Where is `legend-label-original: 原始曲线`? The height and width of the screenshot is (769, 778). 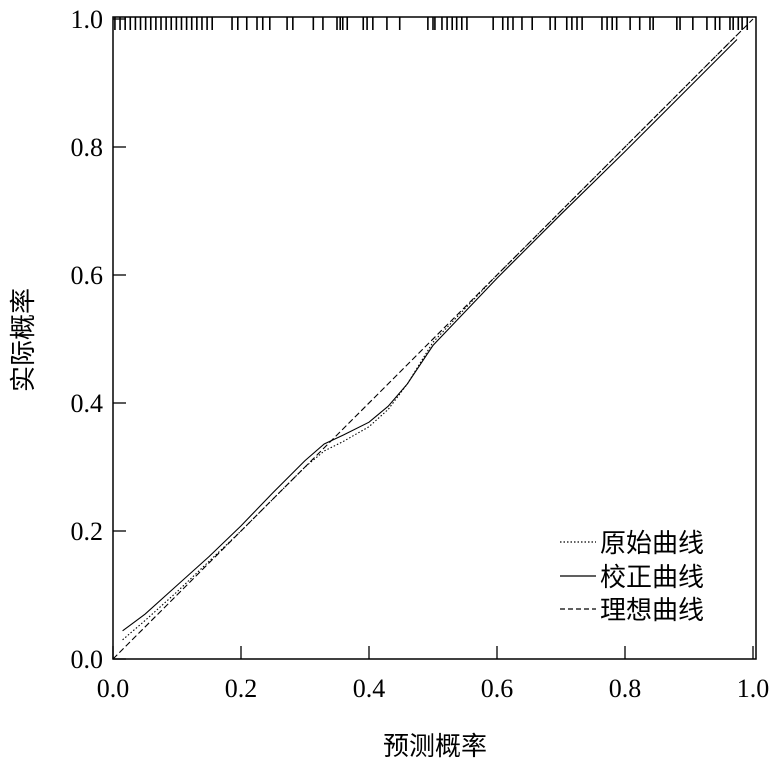
legend-label-original: 原始曲线 is located at coordinates (652, 543).